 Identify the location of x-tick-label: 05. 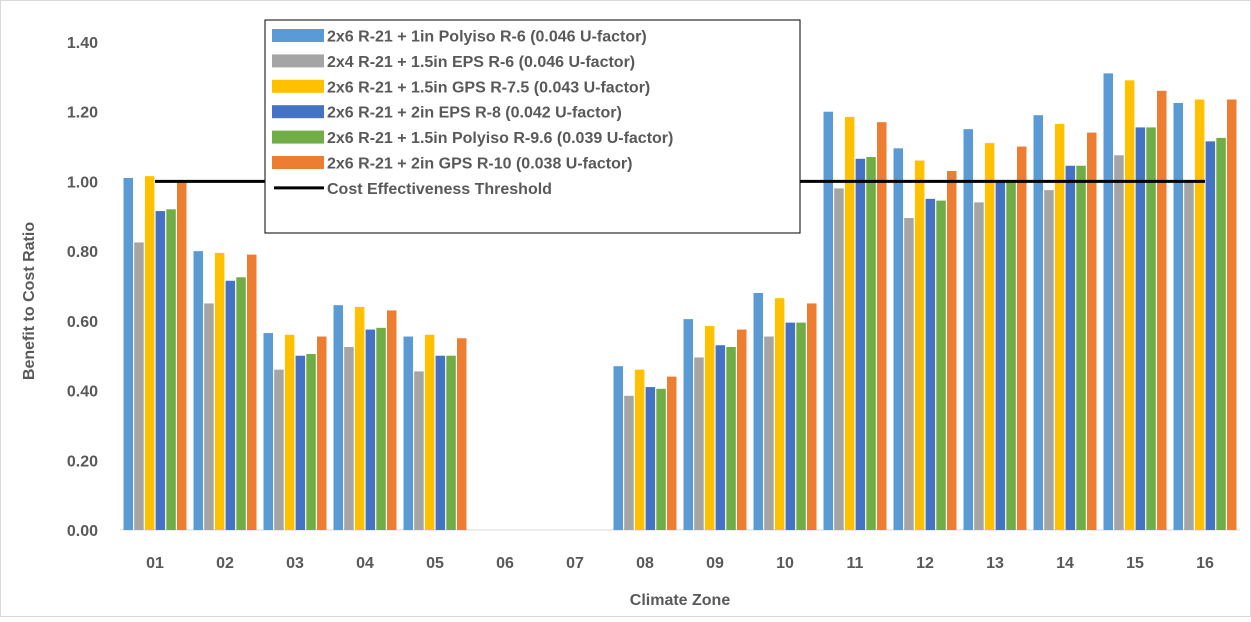
(435, 563).